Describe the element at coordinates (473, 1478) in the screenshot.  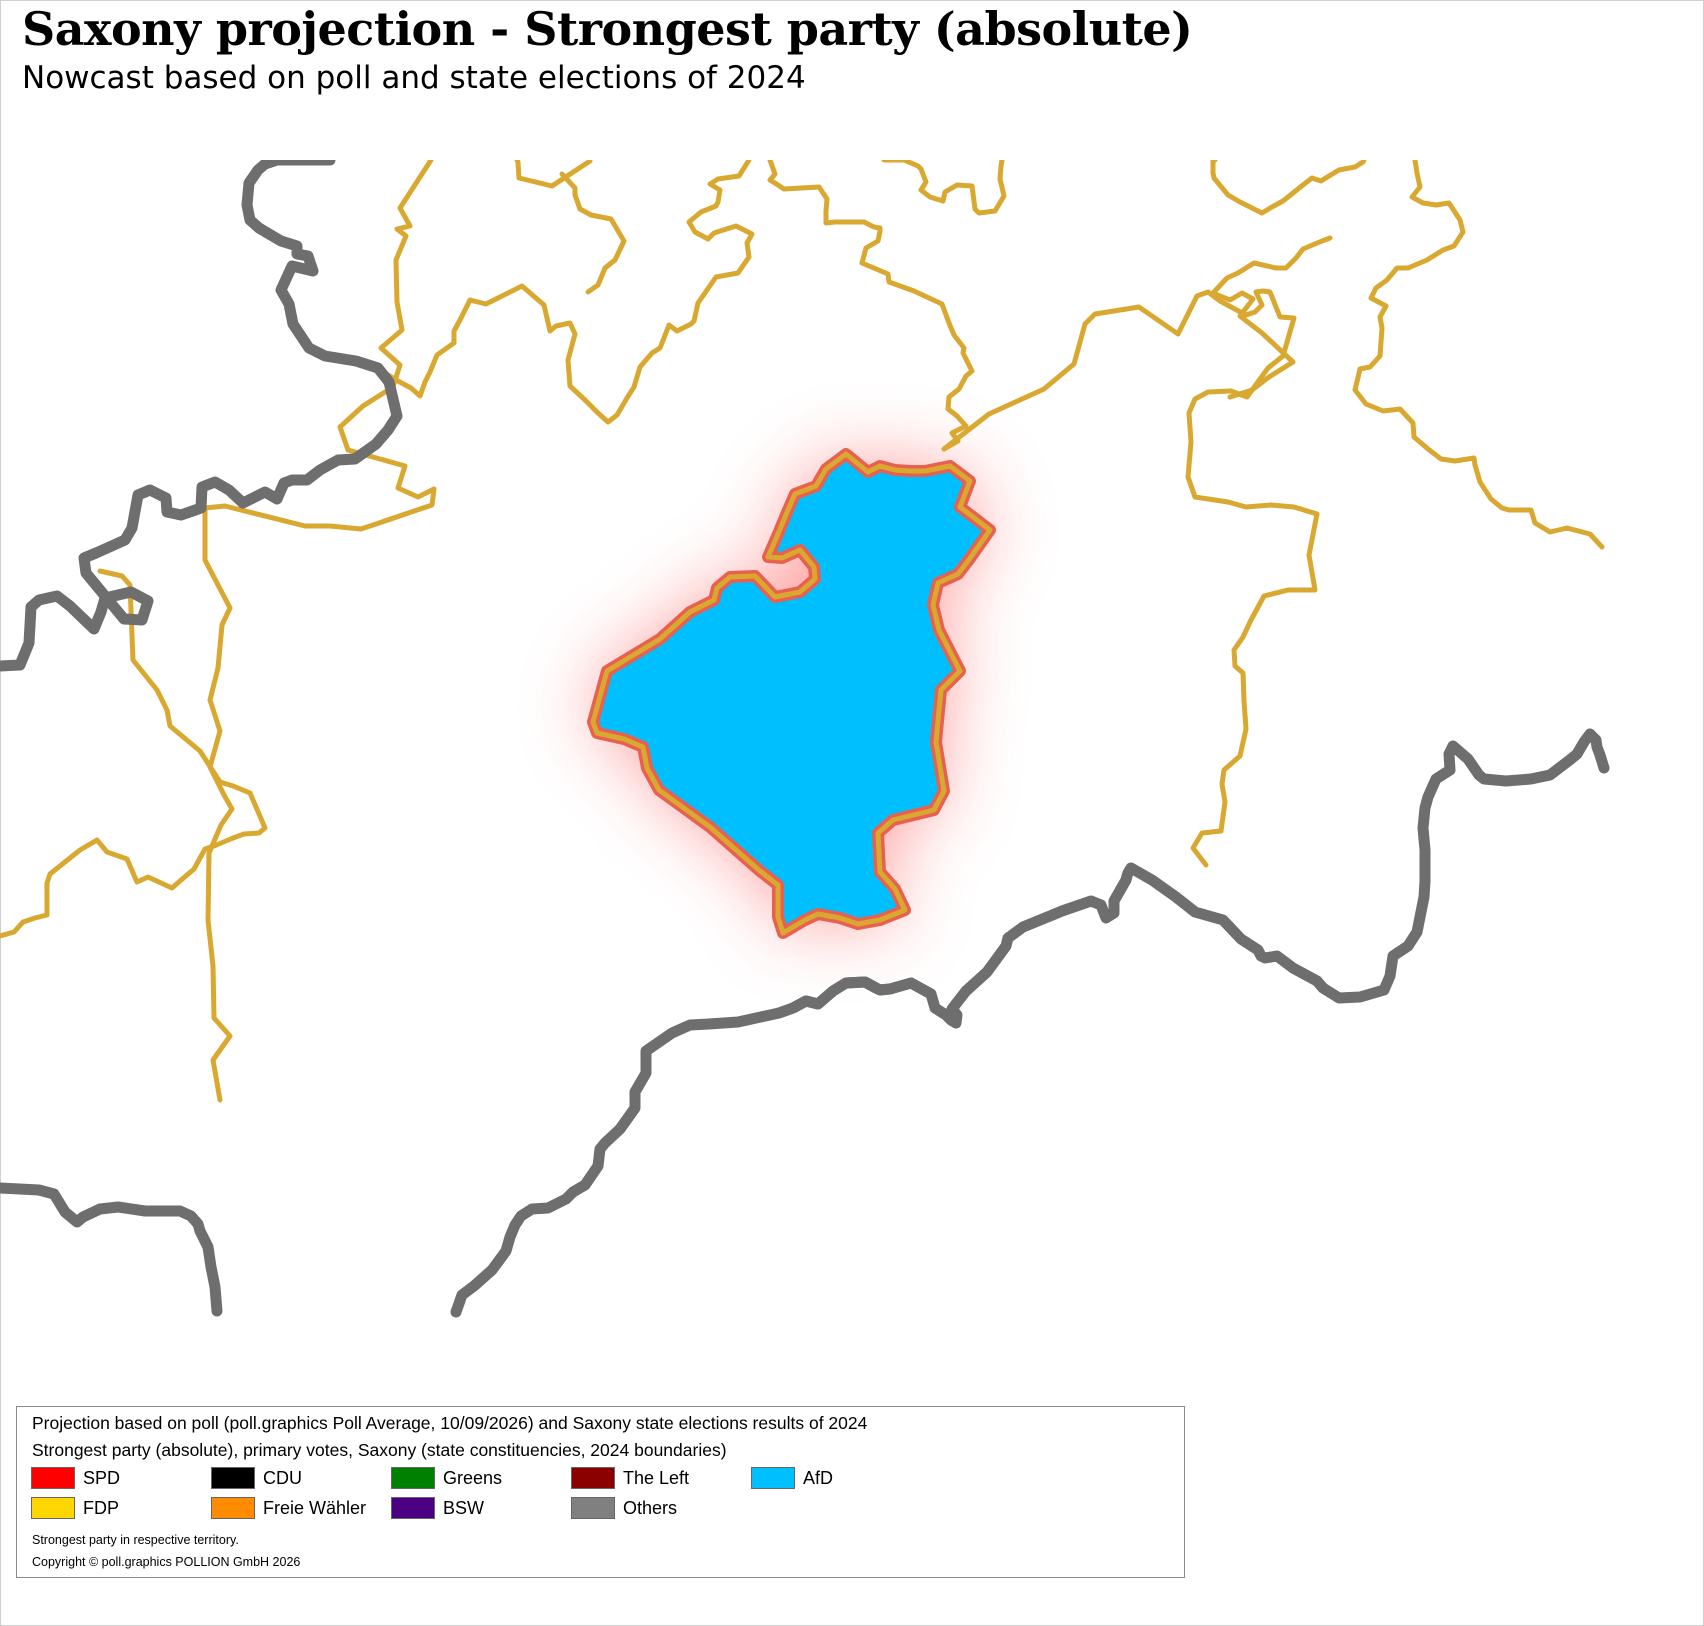
I see `legend-label: Greens` at that location.